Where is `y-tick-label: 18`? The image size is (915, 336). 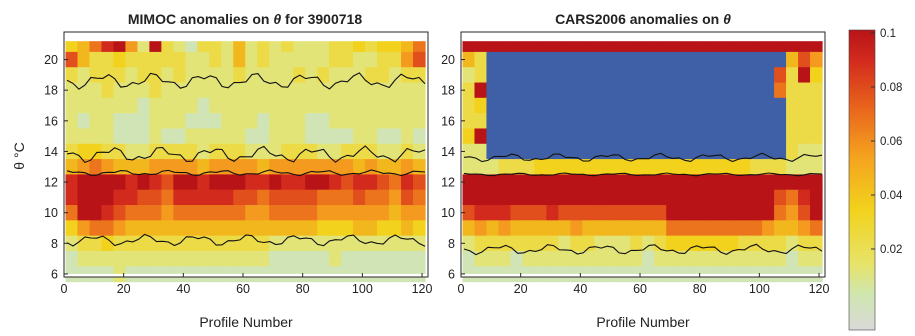 y-tick-label: 18 is located at coordinates (51, 91).